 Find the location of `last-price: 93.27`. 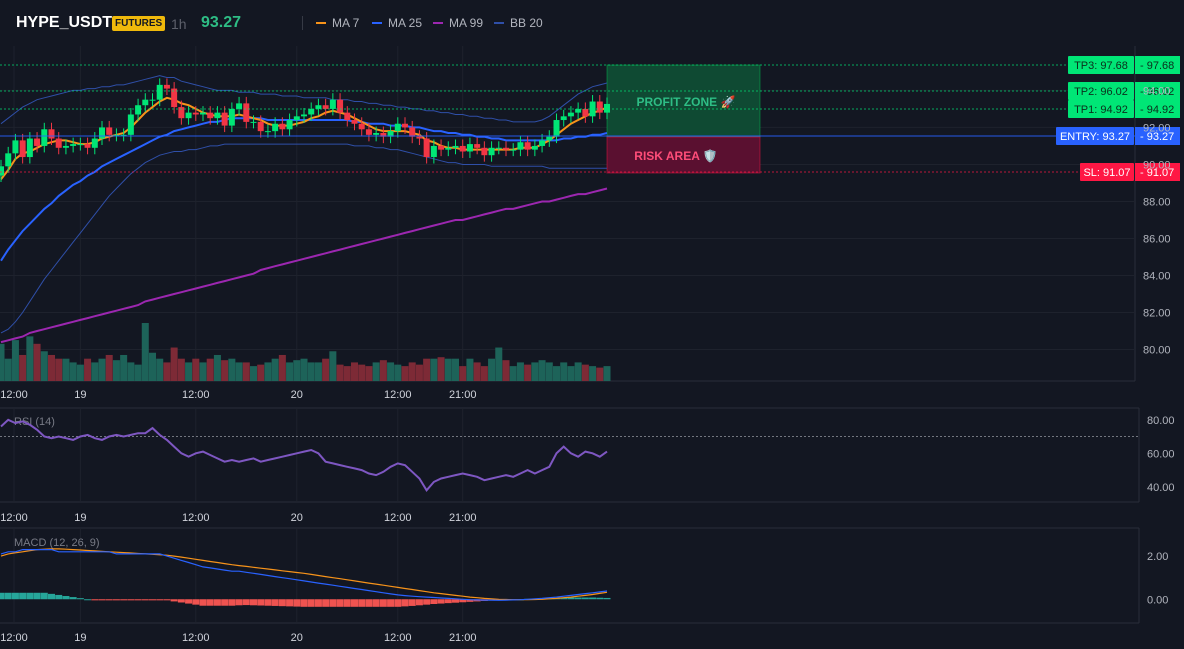

last-price: 93.27 is located at coordinates (221, 22).